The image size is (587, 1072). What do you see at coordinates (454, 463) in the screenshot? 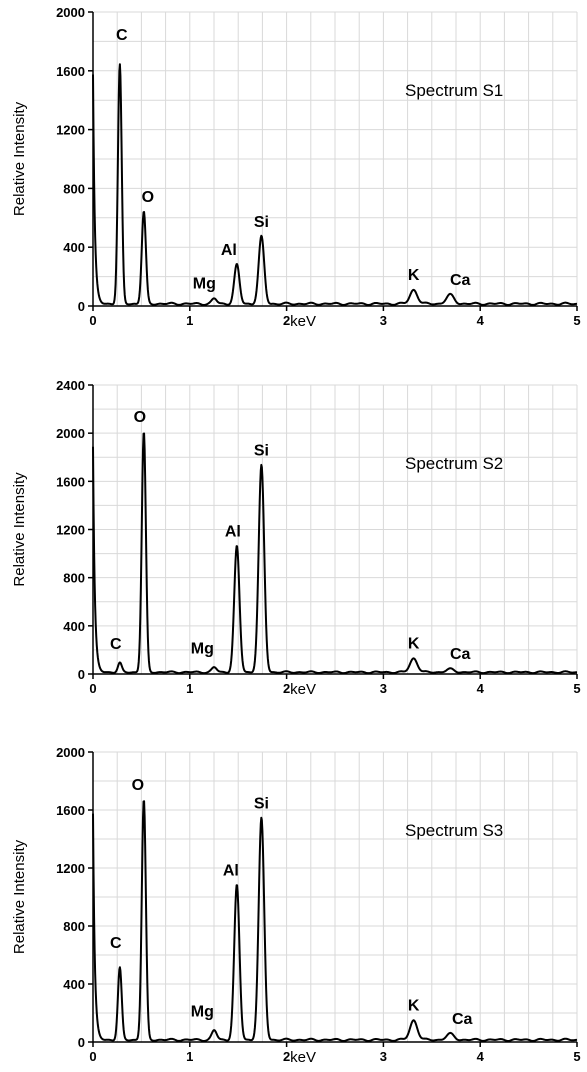
I see `spectrum-title: Spectrum S2` at bounding box center [454, 463].